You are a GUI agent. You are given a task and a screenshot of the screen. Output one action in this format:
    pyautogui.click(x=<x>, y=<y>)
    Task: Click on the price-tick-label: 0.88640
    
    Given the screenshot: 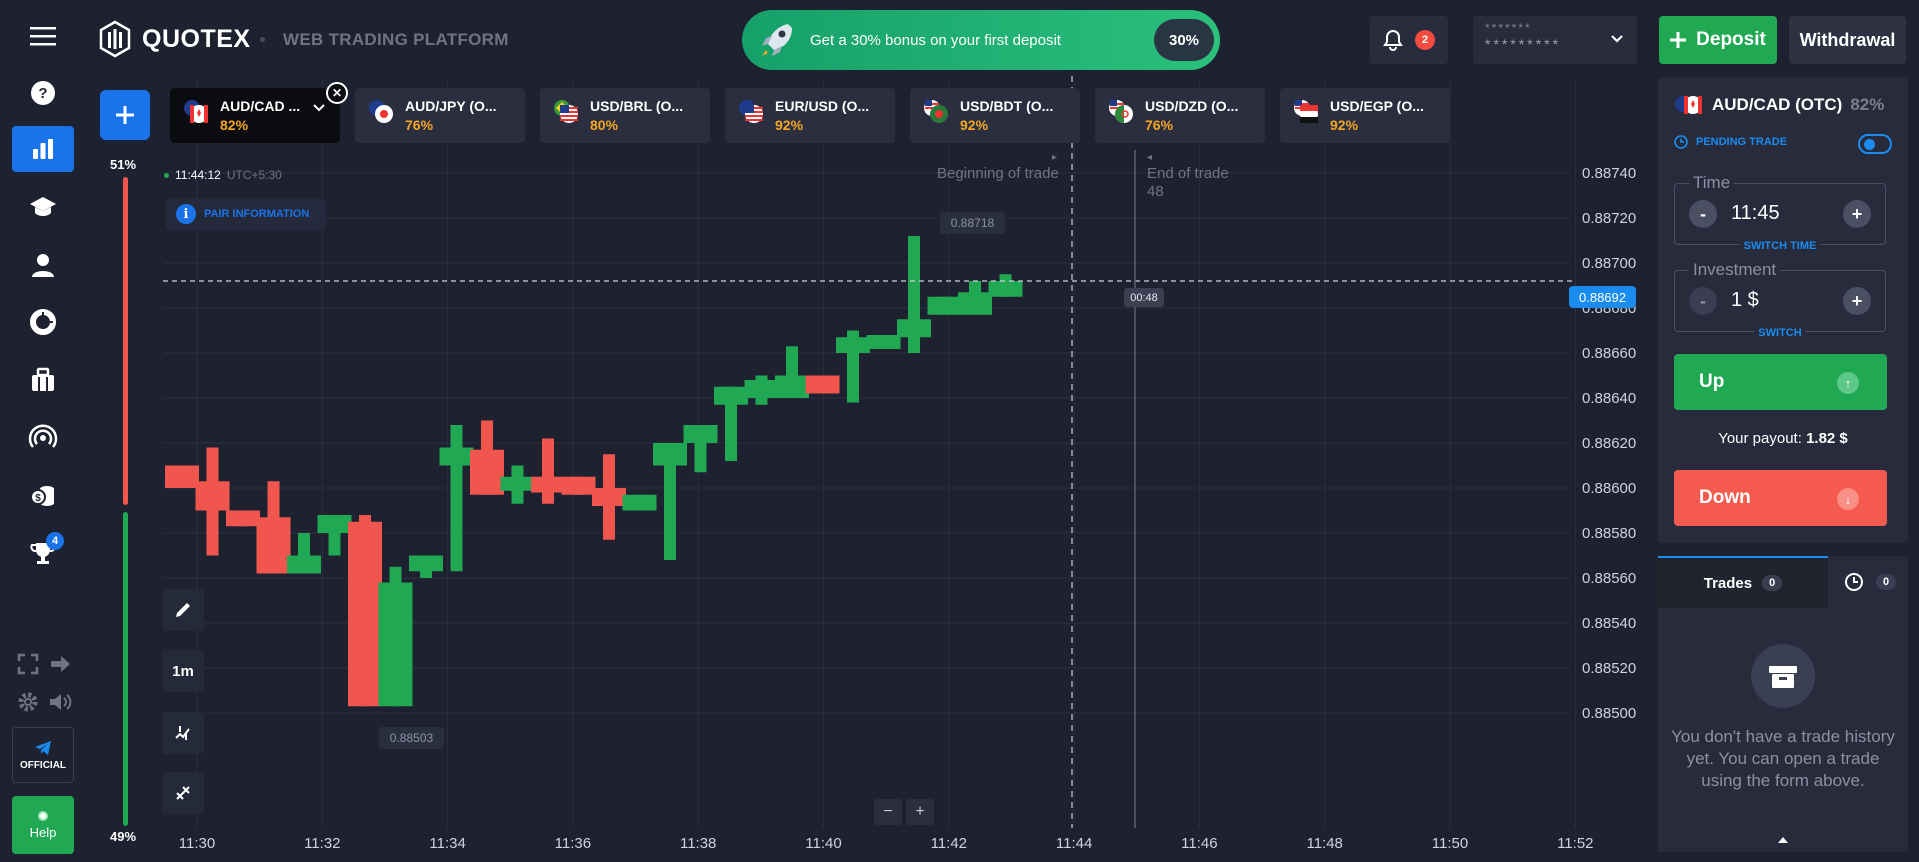 What is the action you would take?
    pyautogui.click(x=1609, y=398)
    